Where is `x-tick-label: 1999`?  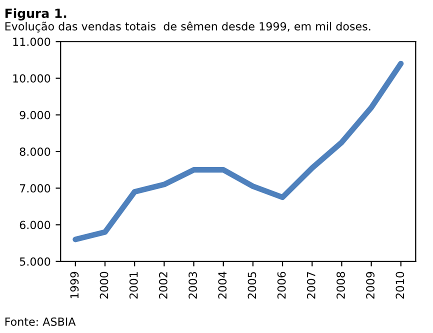
x-tick-label: 1999 is located at coordinates (74, 285).